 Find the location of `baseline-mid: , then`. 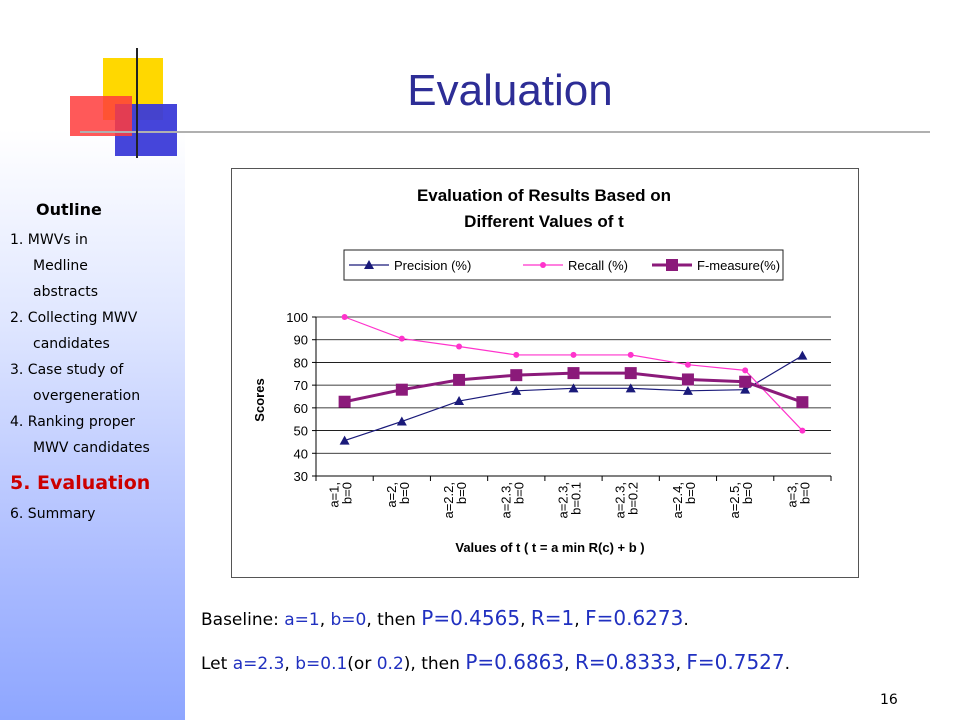

baseline-mid: , then is located at coordinates (394, 620).